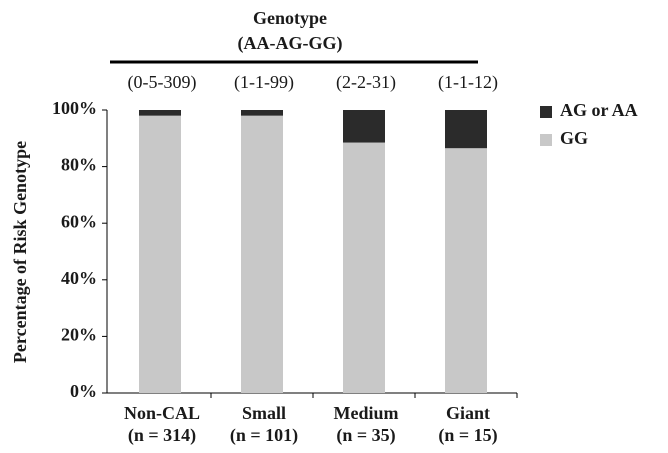 The width and height of the screenshot is (668, 453). I want to click on x-tick-label: Non-CAL, so click(162, 413).